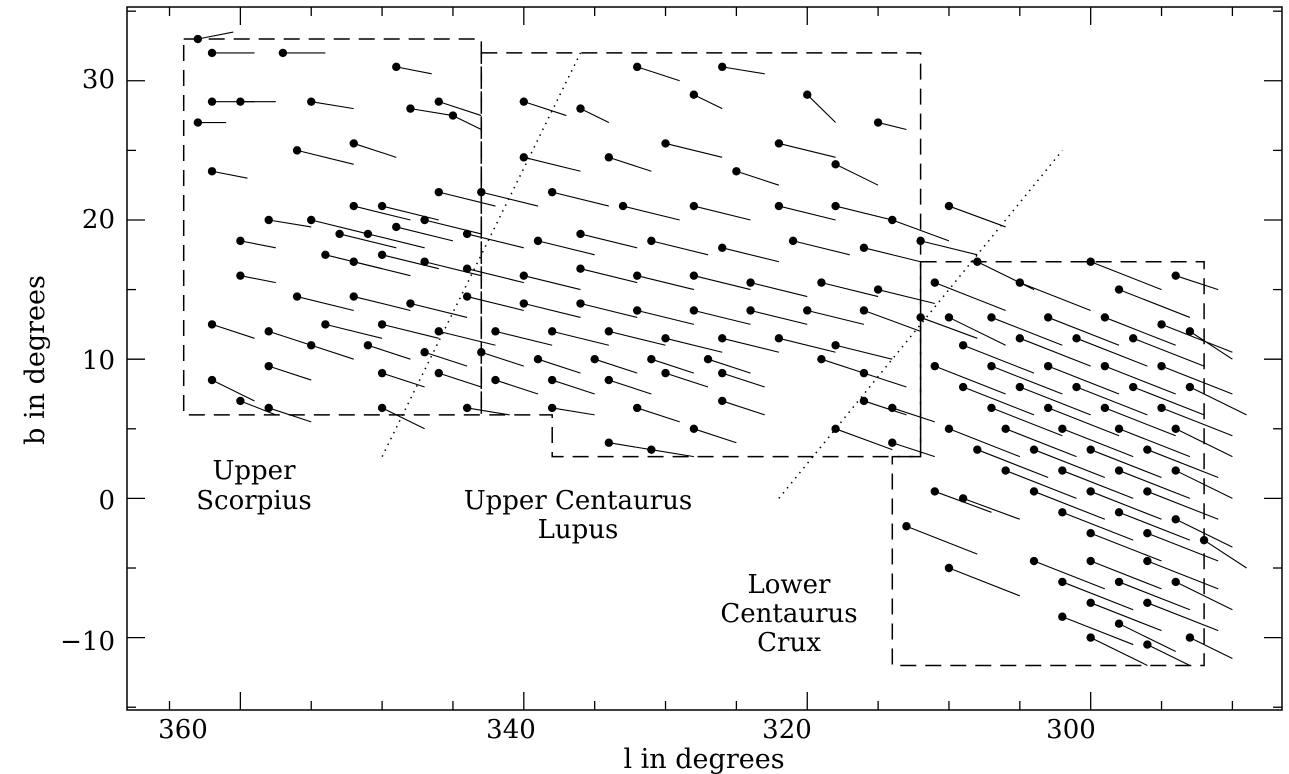 The height and width of the screenshot is (774, 1289). What do you see at coordinates (703, 759) in the screenshot?
I see `x-axis-title: l in degrees` at bounding box center [703, 759].